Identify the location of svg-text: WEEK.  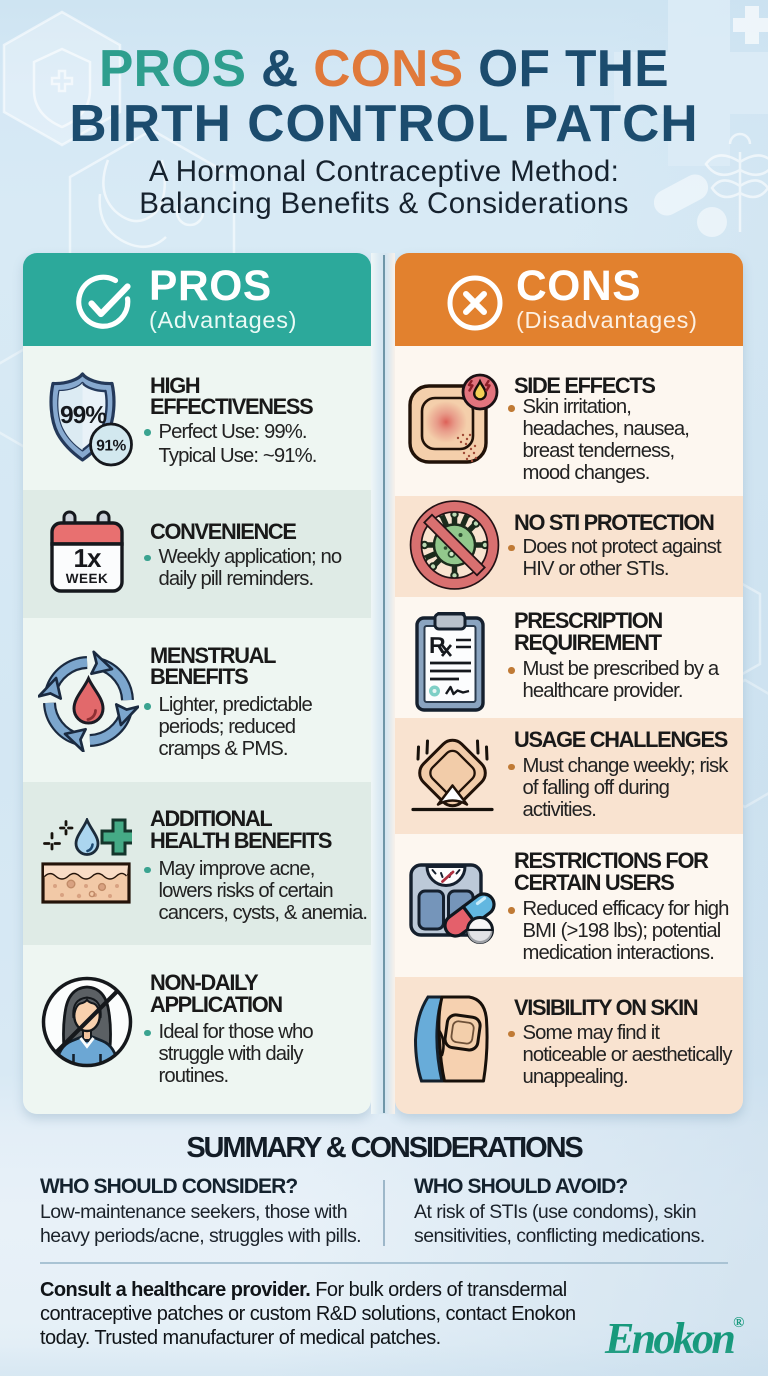
(87, 578).